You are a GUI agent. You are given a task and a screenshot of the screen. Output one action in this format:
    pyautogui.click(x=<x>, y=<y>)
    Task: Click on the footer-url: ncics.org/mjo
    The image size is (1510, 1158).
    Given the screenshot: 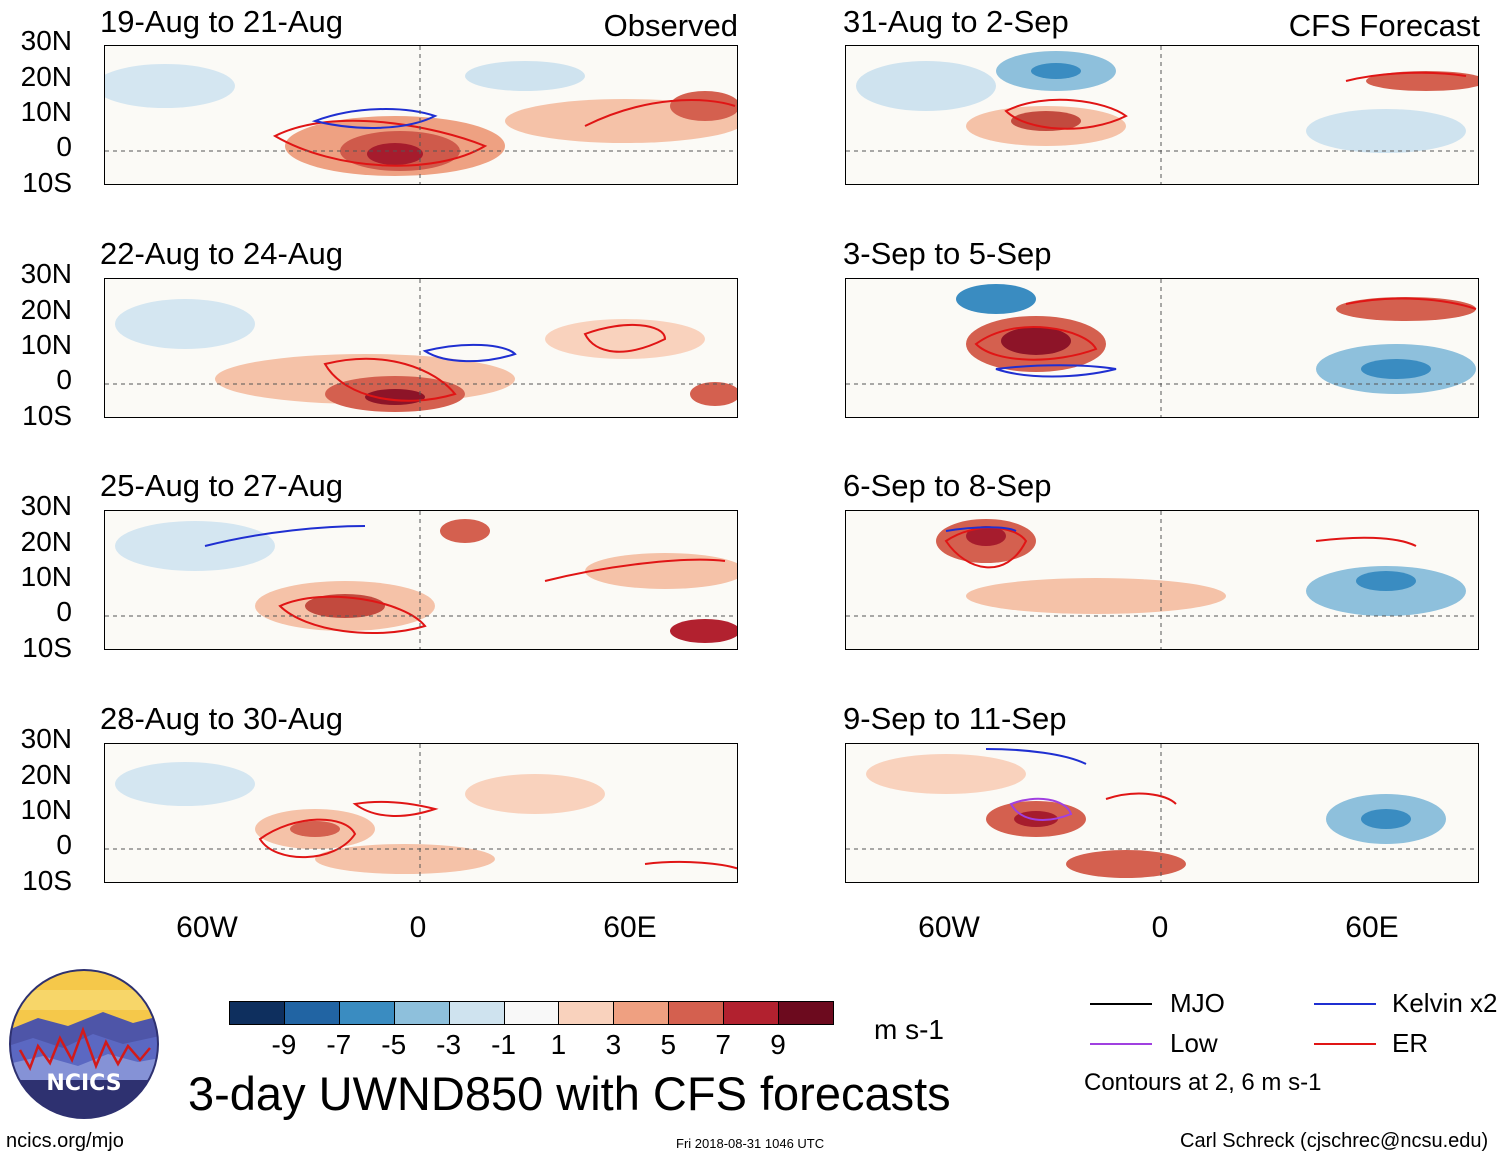 What is the action you would take?
    pyautogui.click(x=65, y=1141)
    